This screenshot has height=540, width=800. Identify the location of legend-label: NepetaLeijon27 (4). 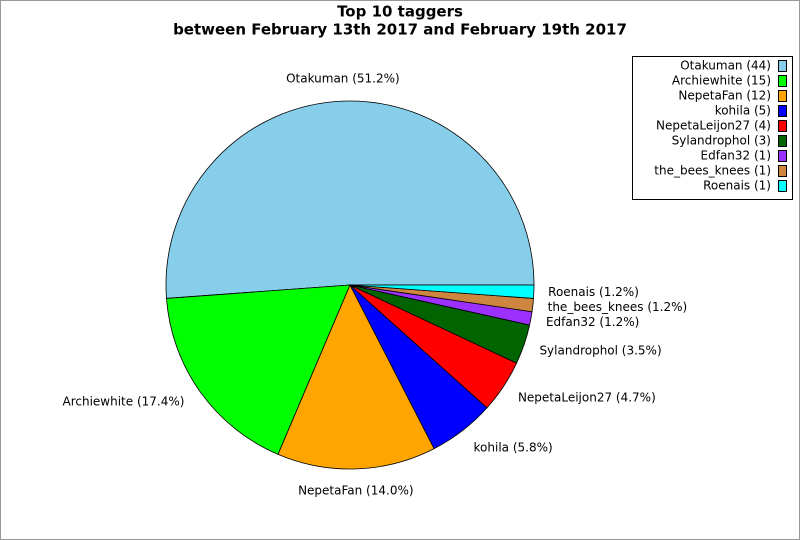
(713, 126).